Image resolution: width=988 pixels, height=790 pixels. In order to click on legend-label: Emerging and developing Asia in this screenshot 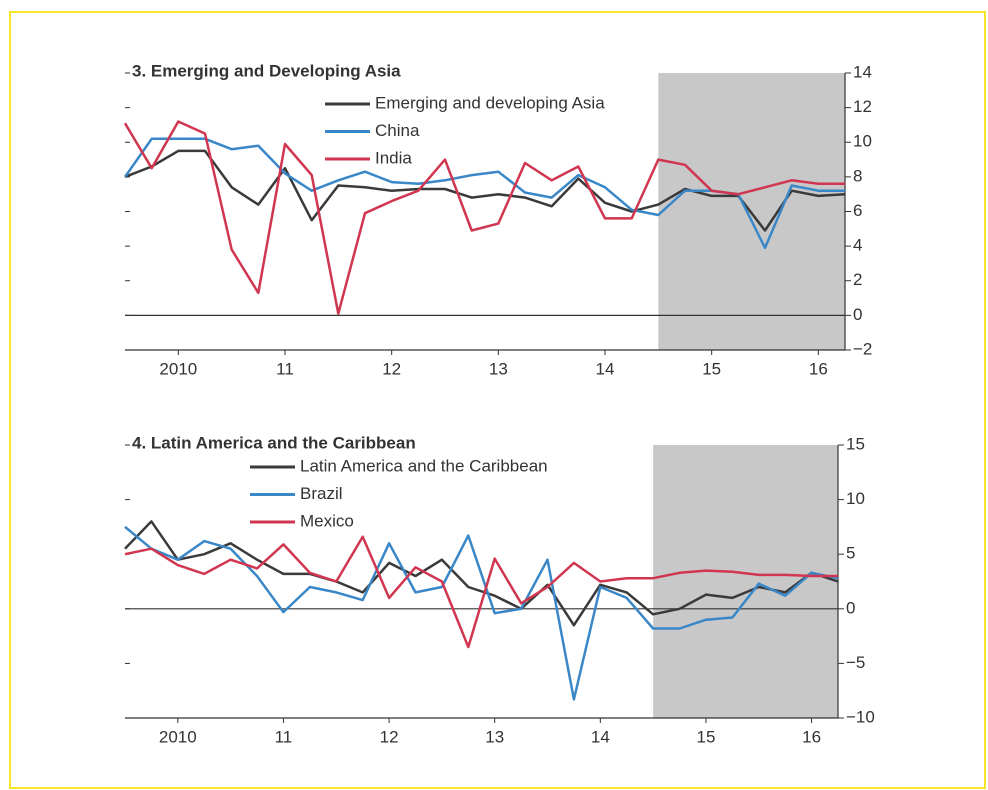, I will do `click(490, 102)`.